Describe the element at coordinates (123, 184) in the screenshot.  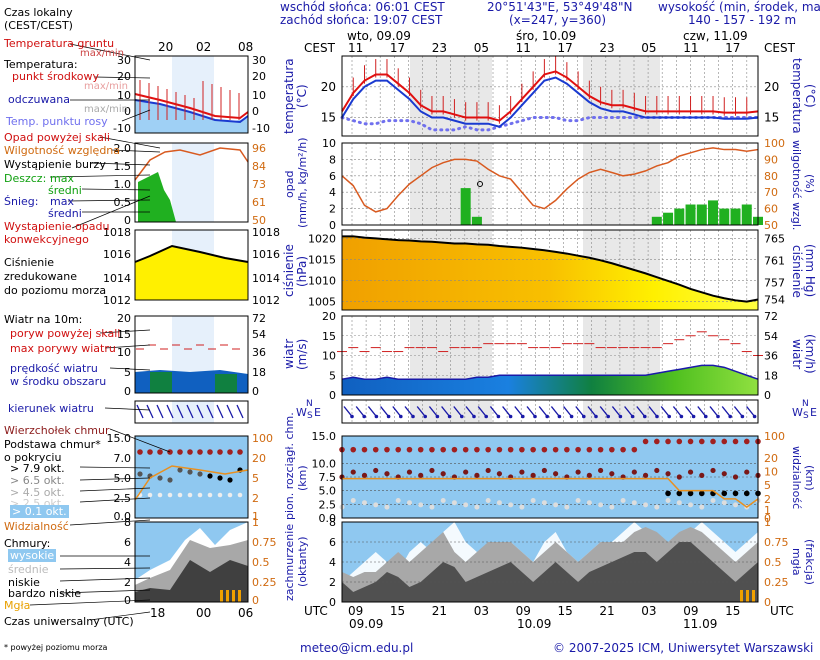
I see `legend-precip-tick-left: 1.0` at that location.